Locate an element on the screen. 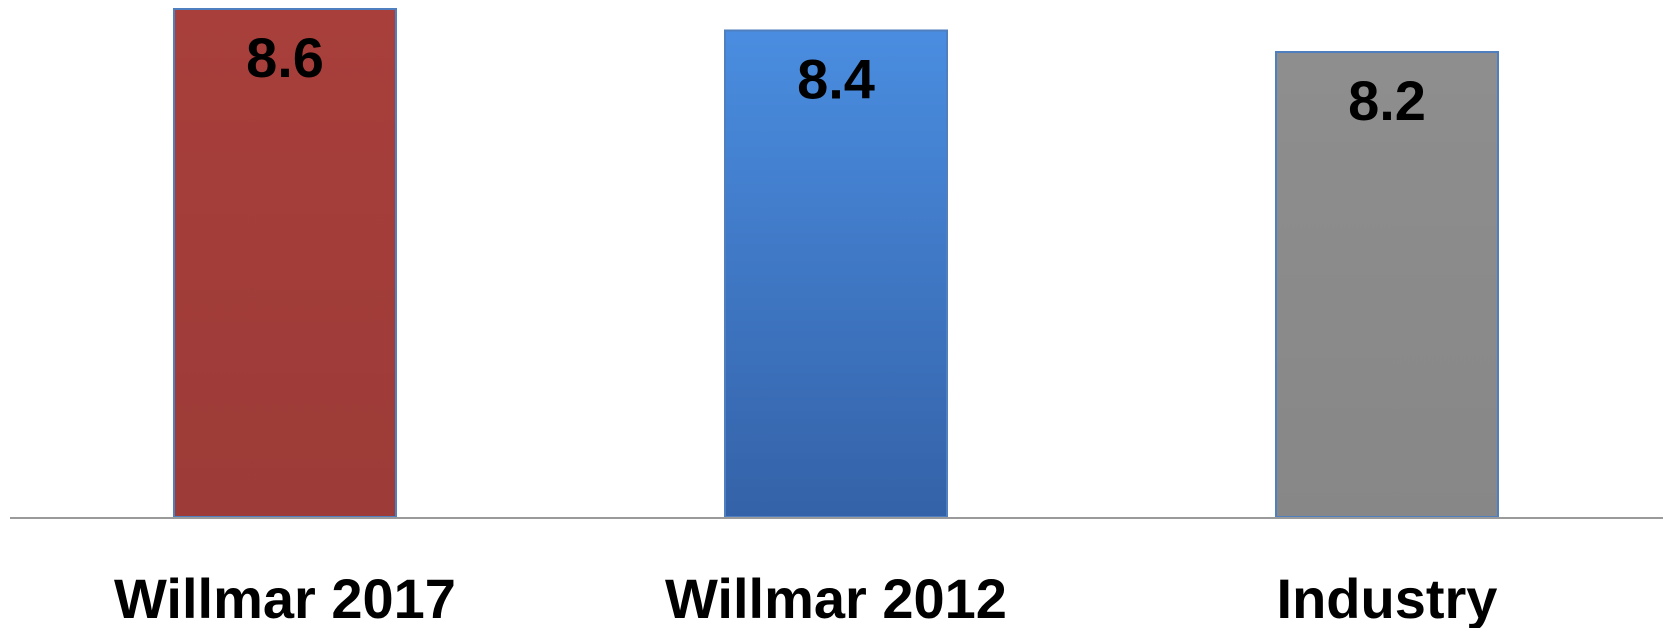  category-labels: Willmar 2017 Willmar 2012 Industry is located at coordinates (805, 597).